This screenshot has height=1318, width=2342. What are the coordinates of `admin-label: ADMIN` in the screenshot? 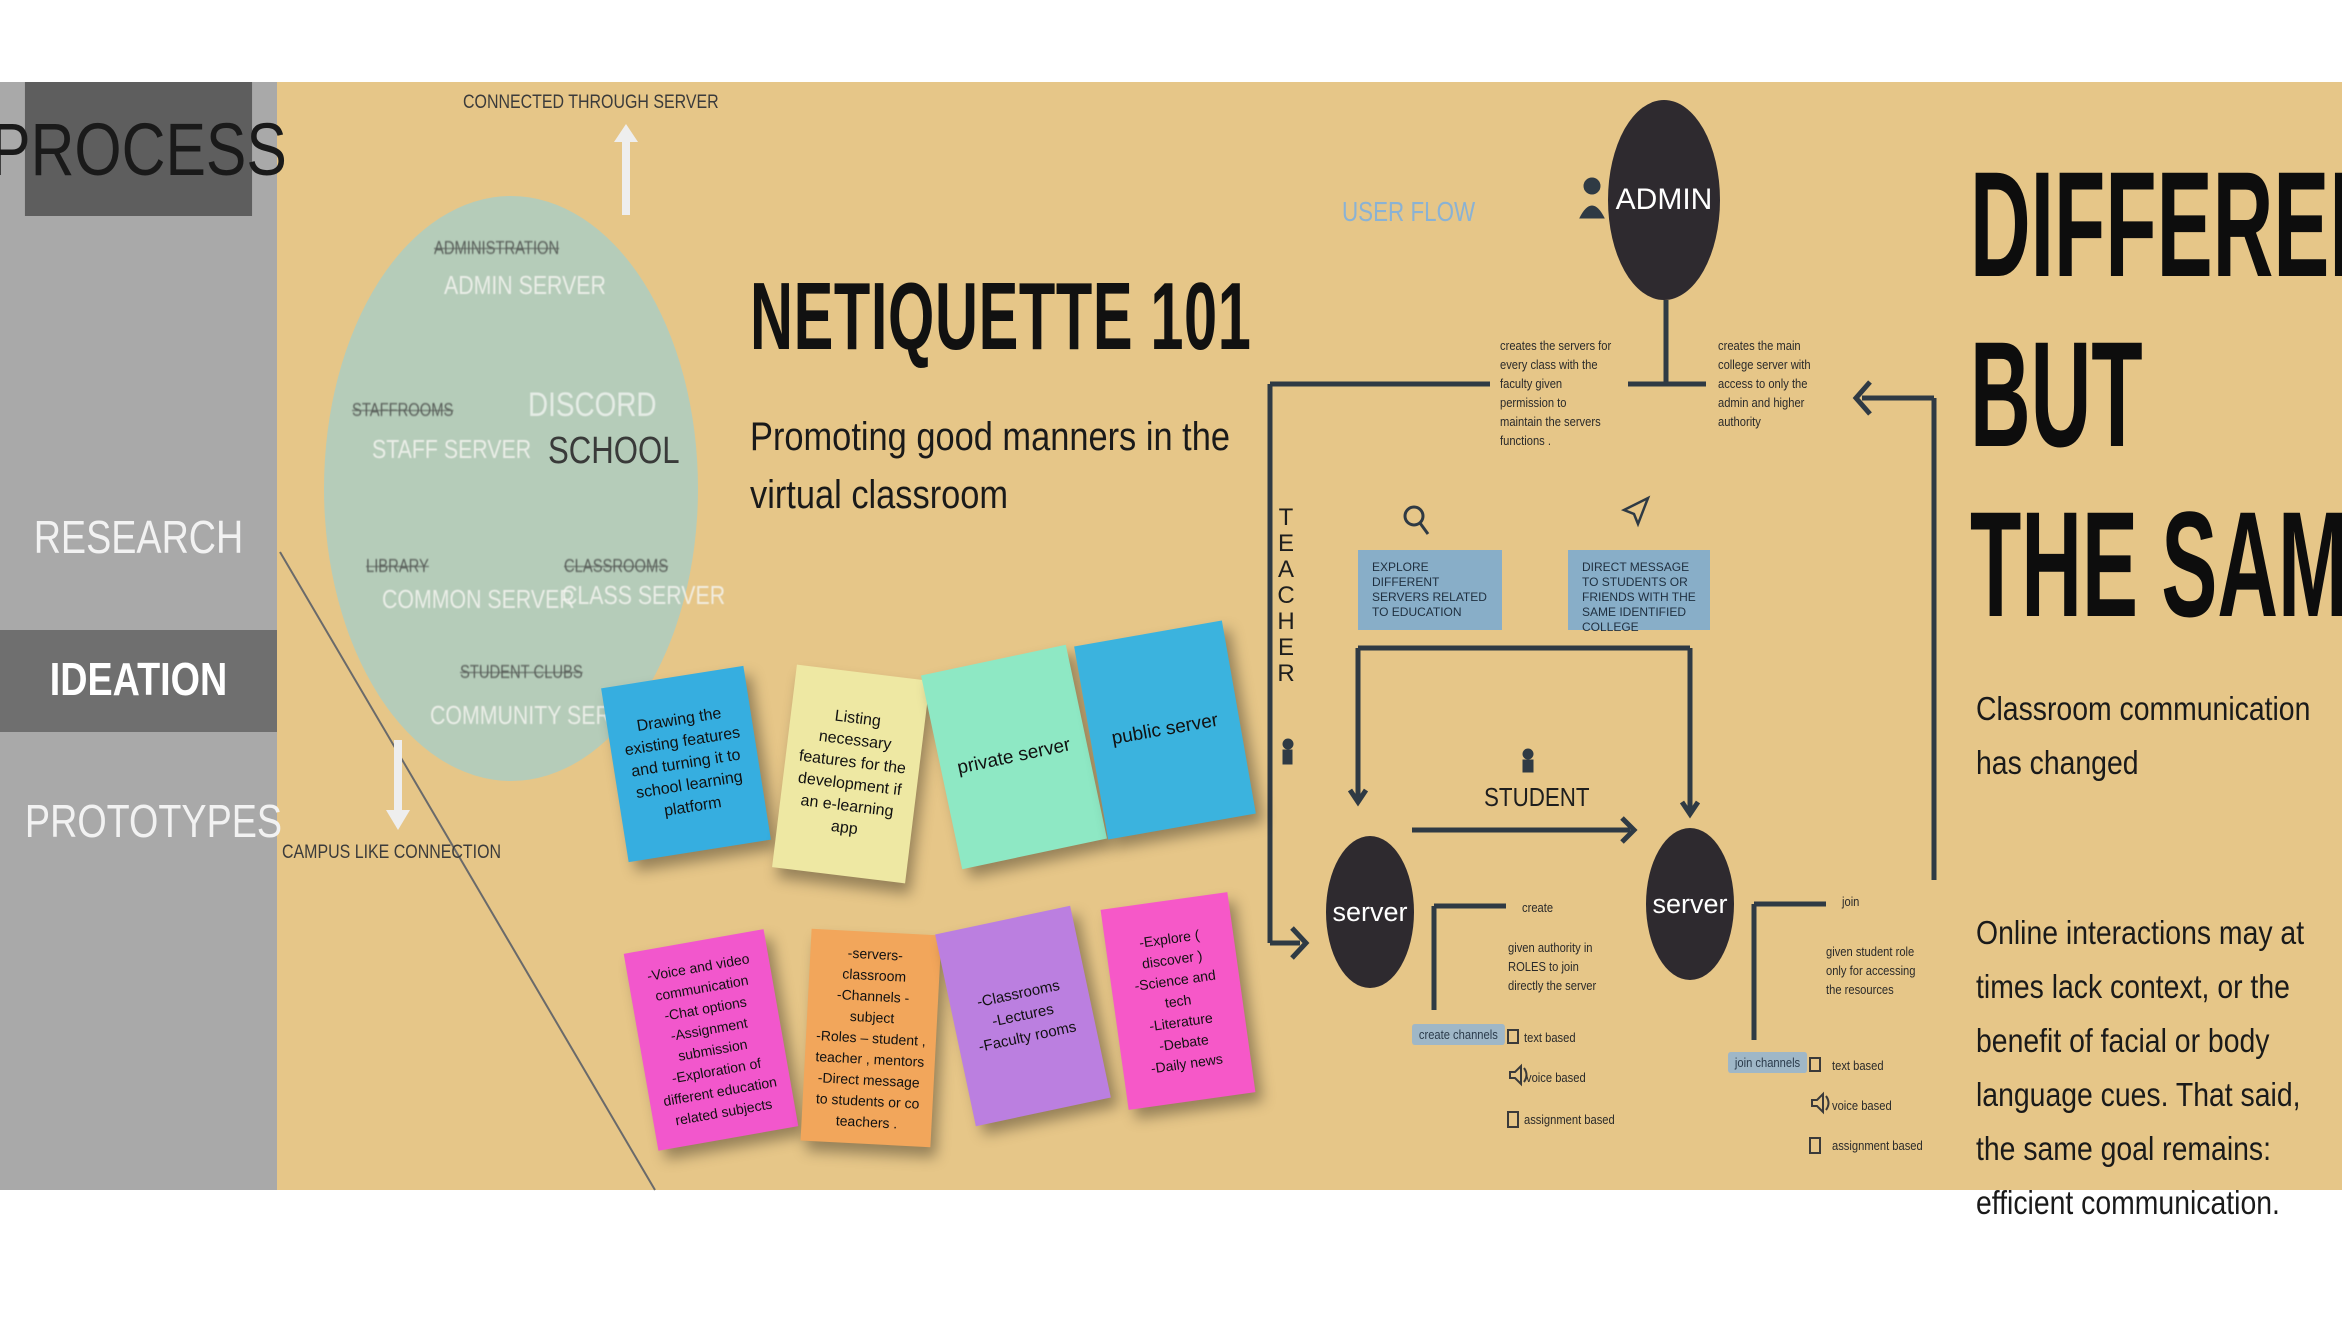 It's located at (1664, 199).